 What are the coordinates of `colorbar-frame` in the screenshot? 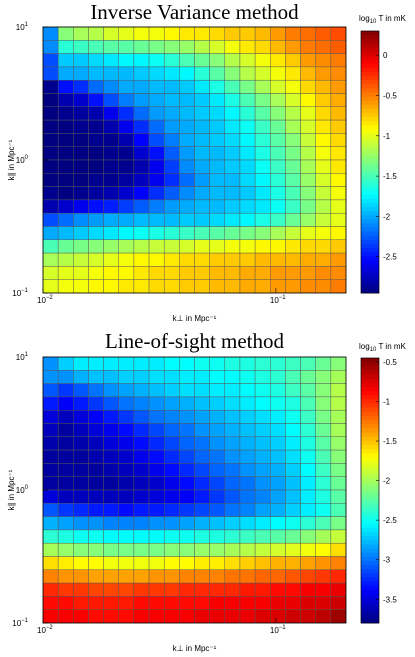 It's located at (370, 490).